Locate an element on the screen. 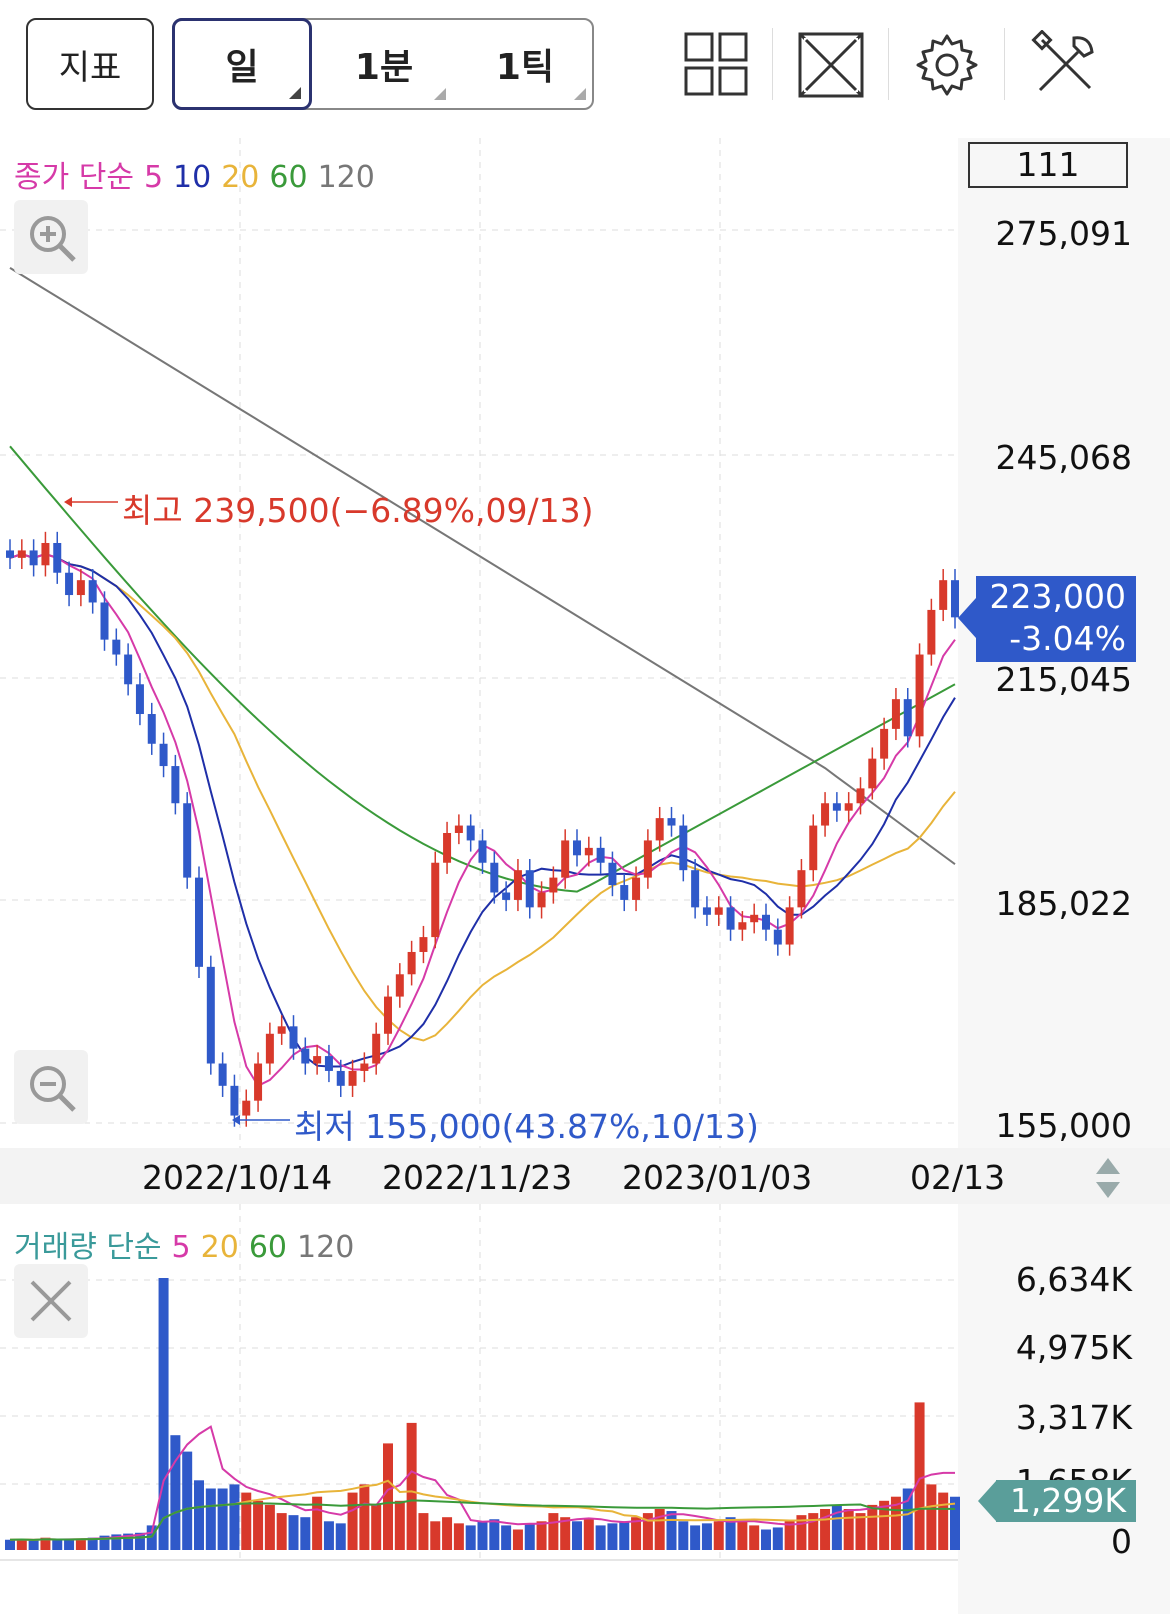  ma-legend-20: 20 is located at coordinates (240, 177).